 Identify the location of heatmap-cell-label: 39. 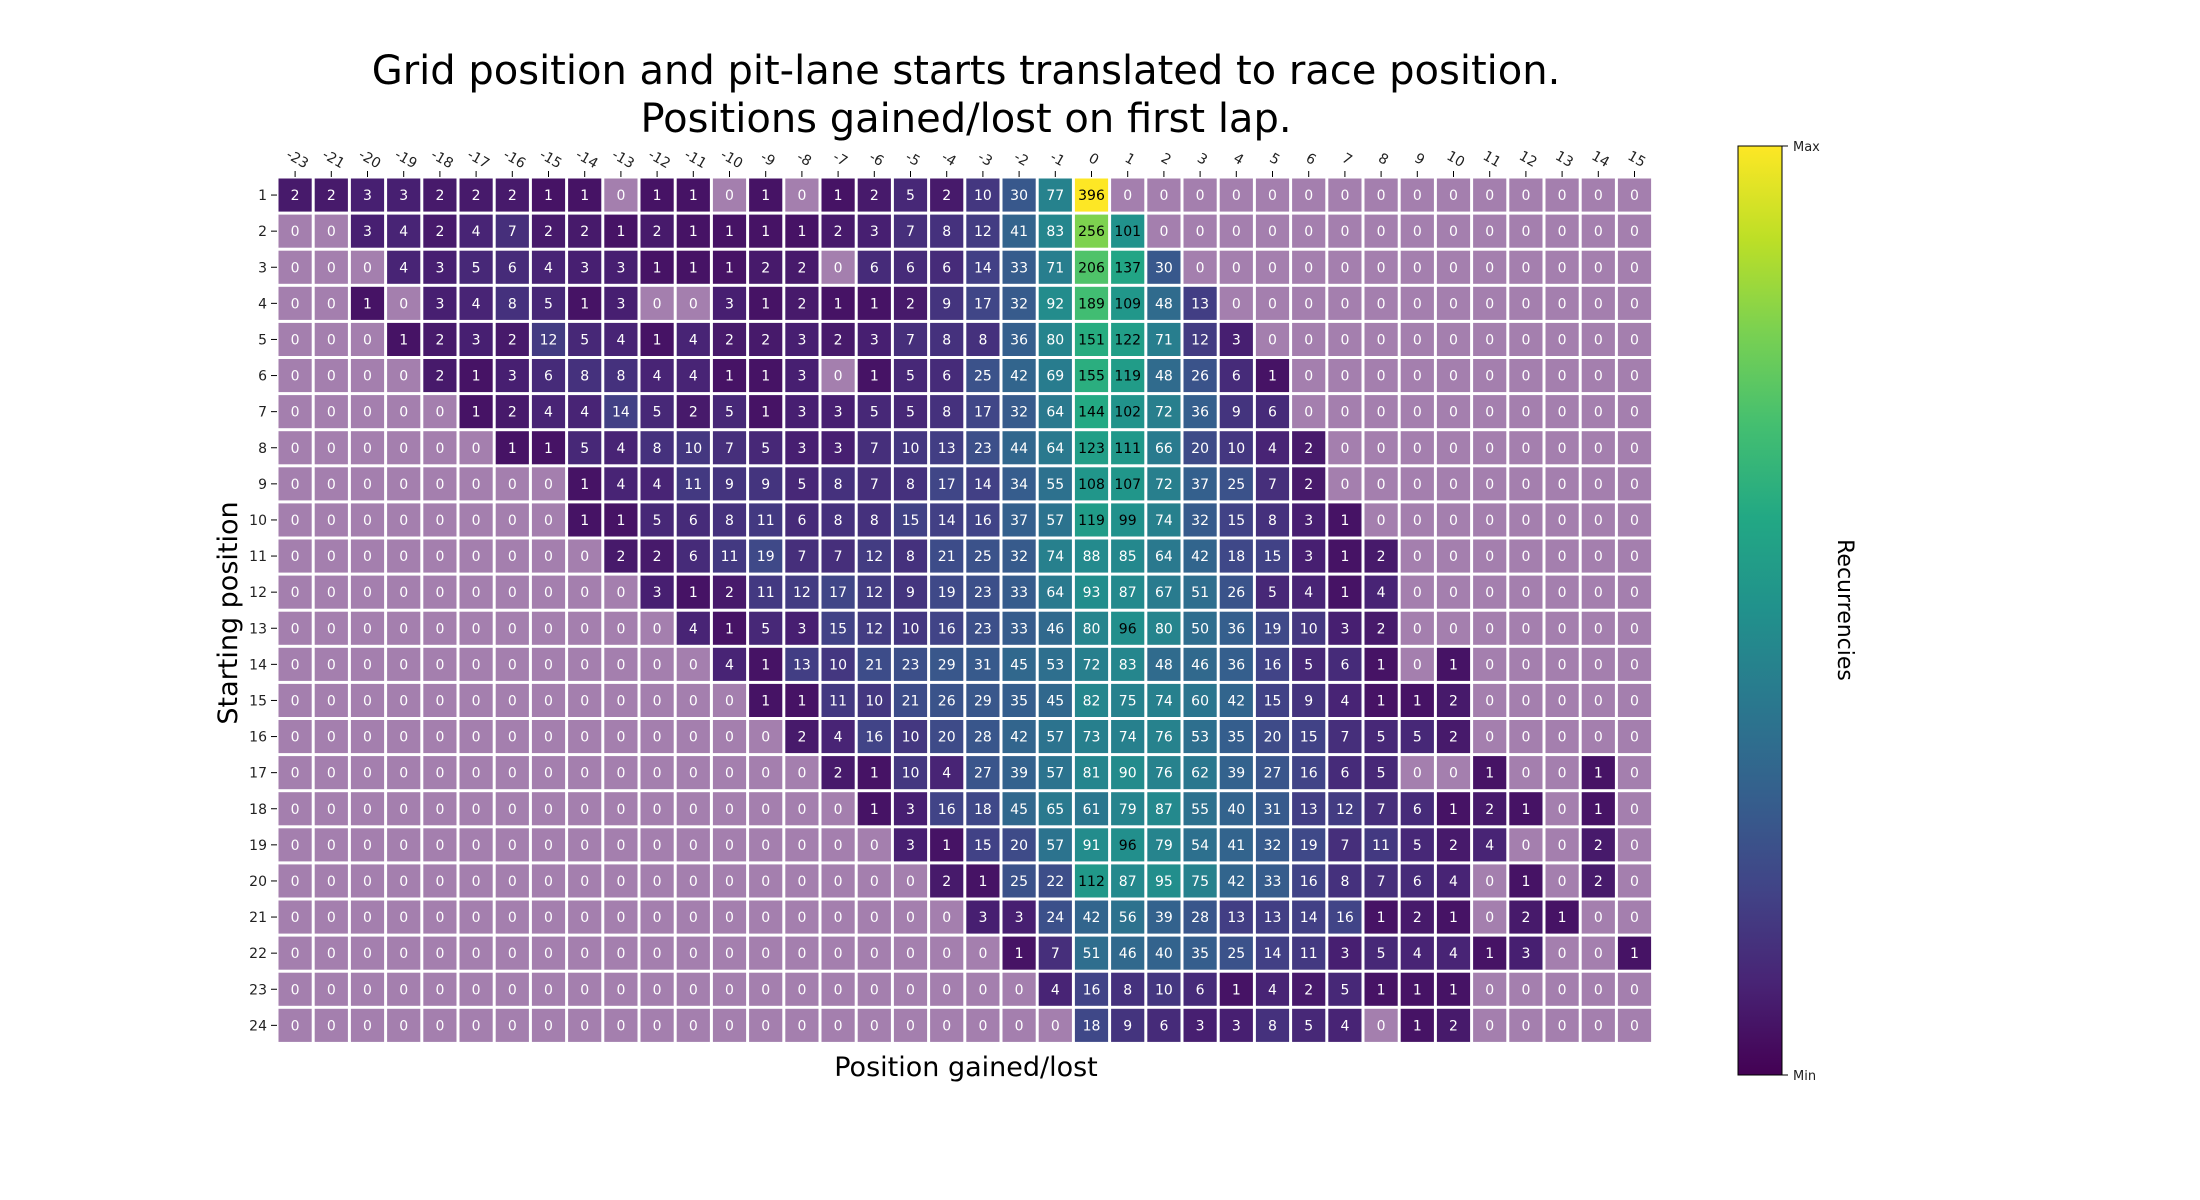
(1164, 918).